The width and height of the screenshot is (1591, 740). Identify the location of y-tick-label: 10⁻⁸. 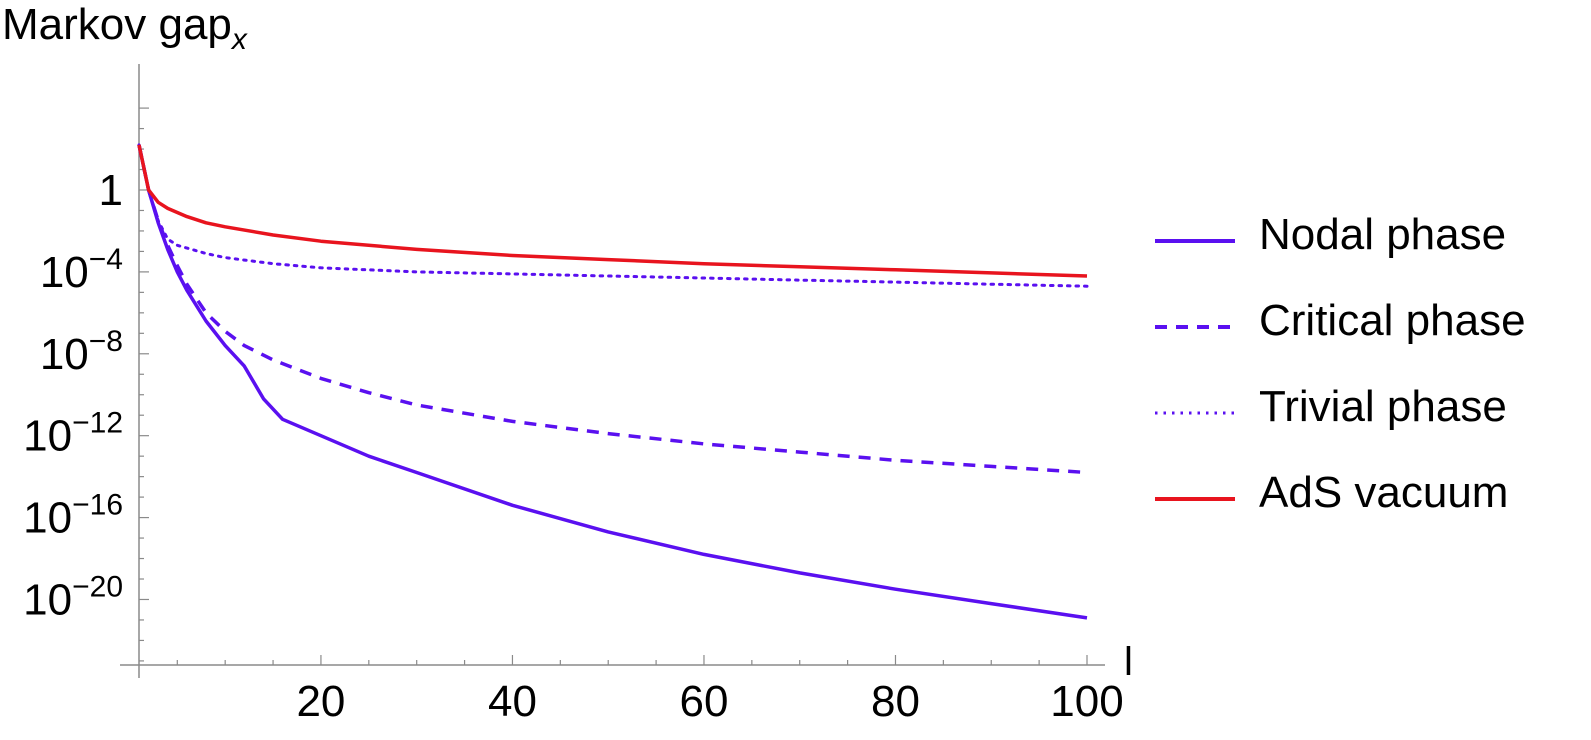
(81, 352).